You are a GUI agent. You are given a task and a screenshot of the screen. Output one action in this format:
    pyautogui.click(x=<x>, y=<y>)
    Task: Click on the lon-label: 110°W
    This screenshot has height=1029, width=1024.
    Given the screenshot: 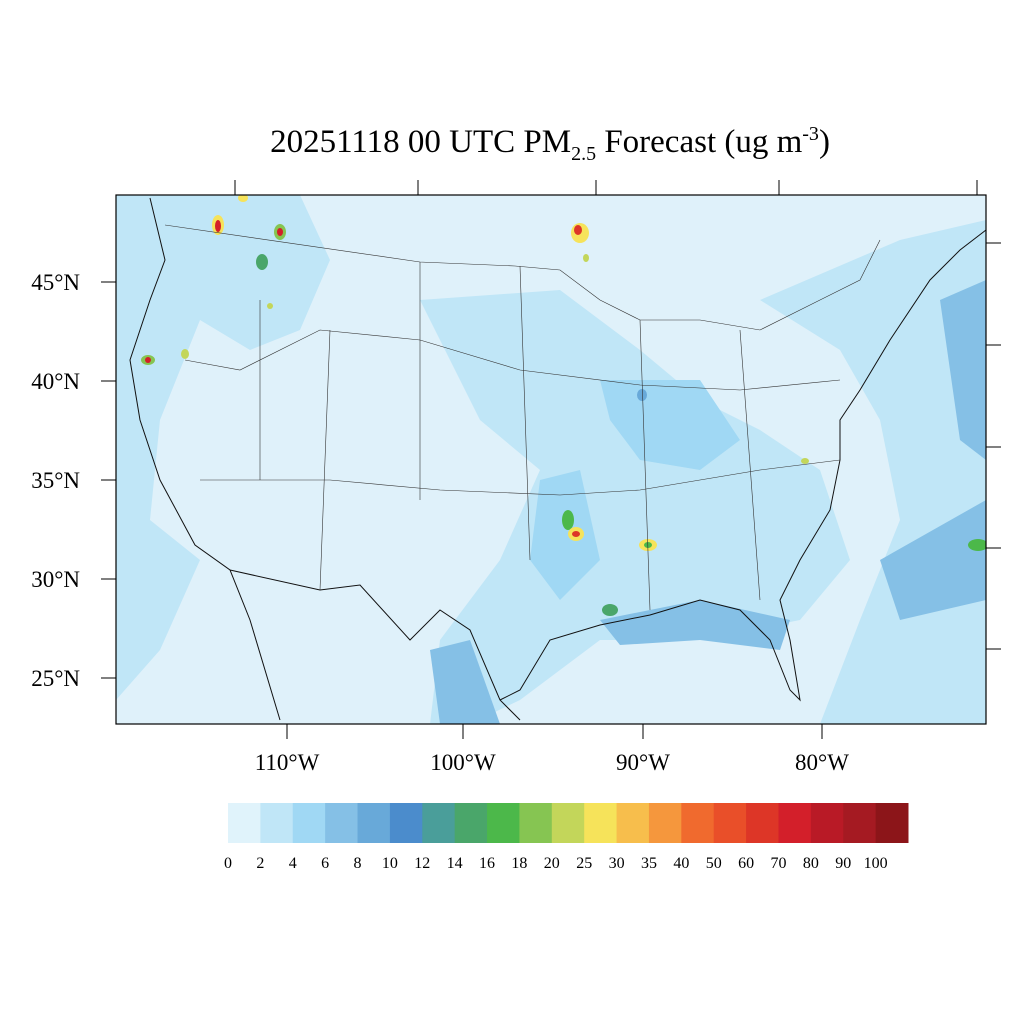 What is the action you would take?
    pyautogui.click(x=287, y=762)
    